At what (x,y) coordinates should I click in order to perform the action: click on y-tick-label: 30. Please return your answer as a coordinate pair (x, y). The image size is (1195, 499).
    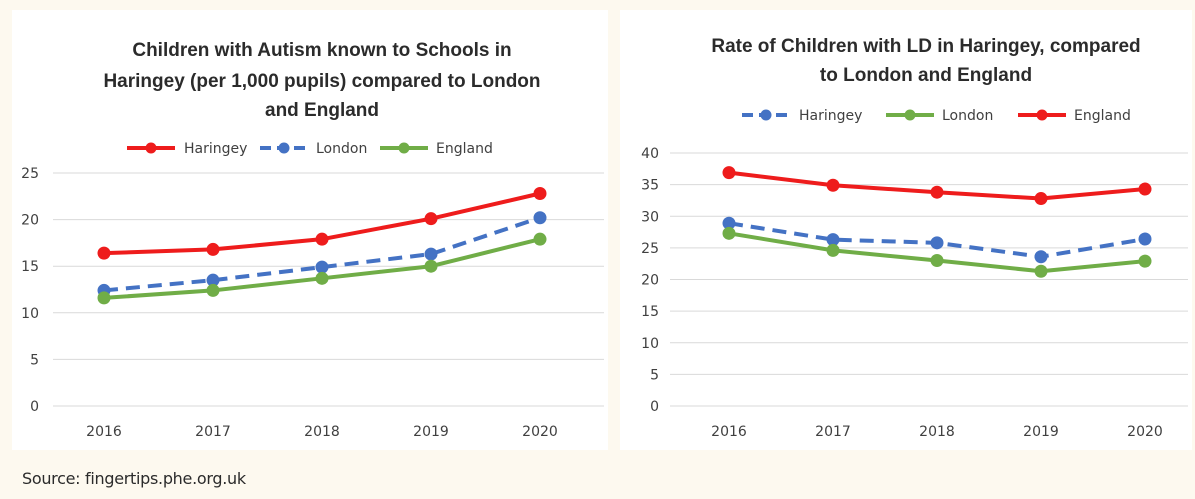
    Looking at the image, I should click on (650, 217).